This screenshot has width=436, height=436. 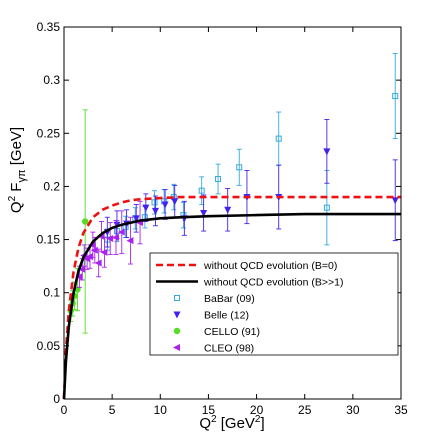 What do you see at coordinates (209, 410) in the screenshot?
I see `x-tick-label: 15` at bounding box center [209, 410].